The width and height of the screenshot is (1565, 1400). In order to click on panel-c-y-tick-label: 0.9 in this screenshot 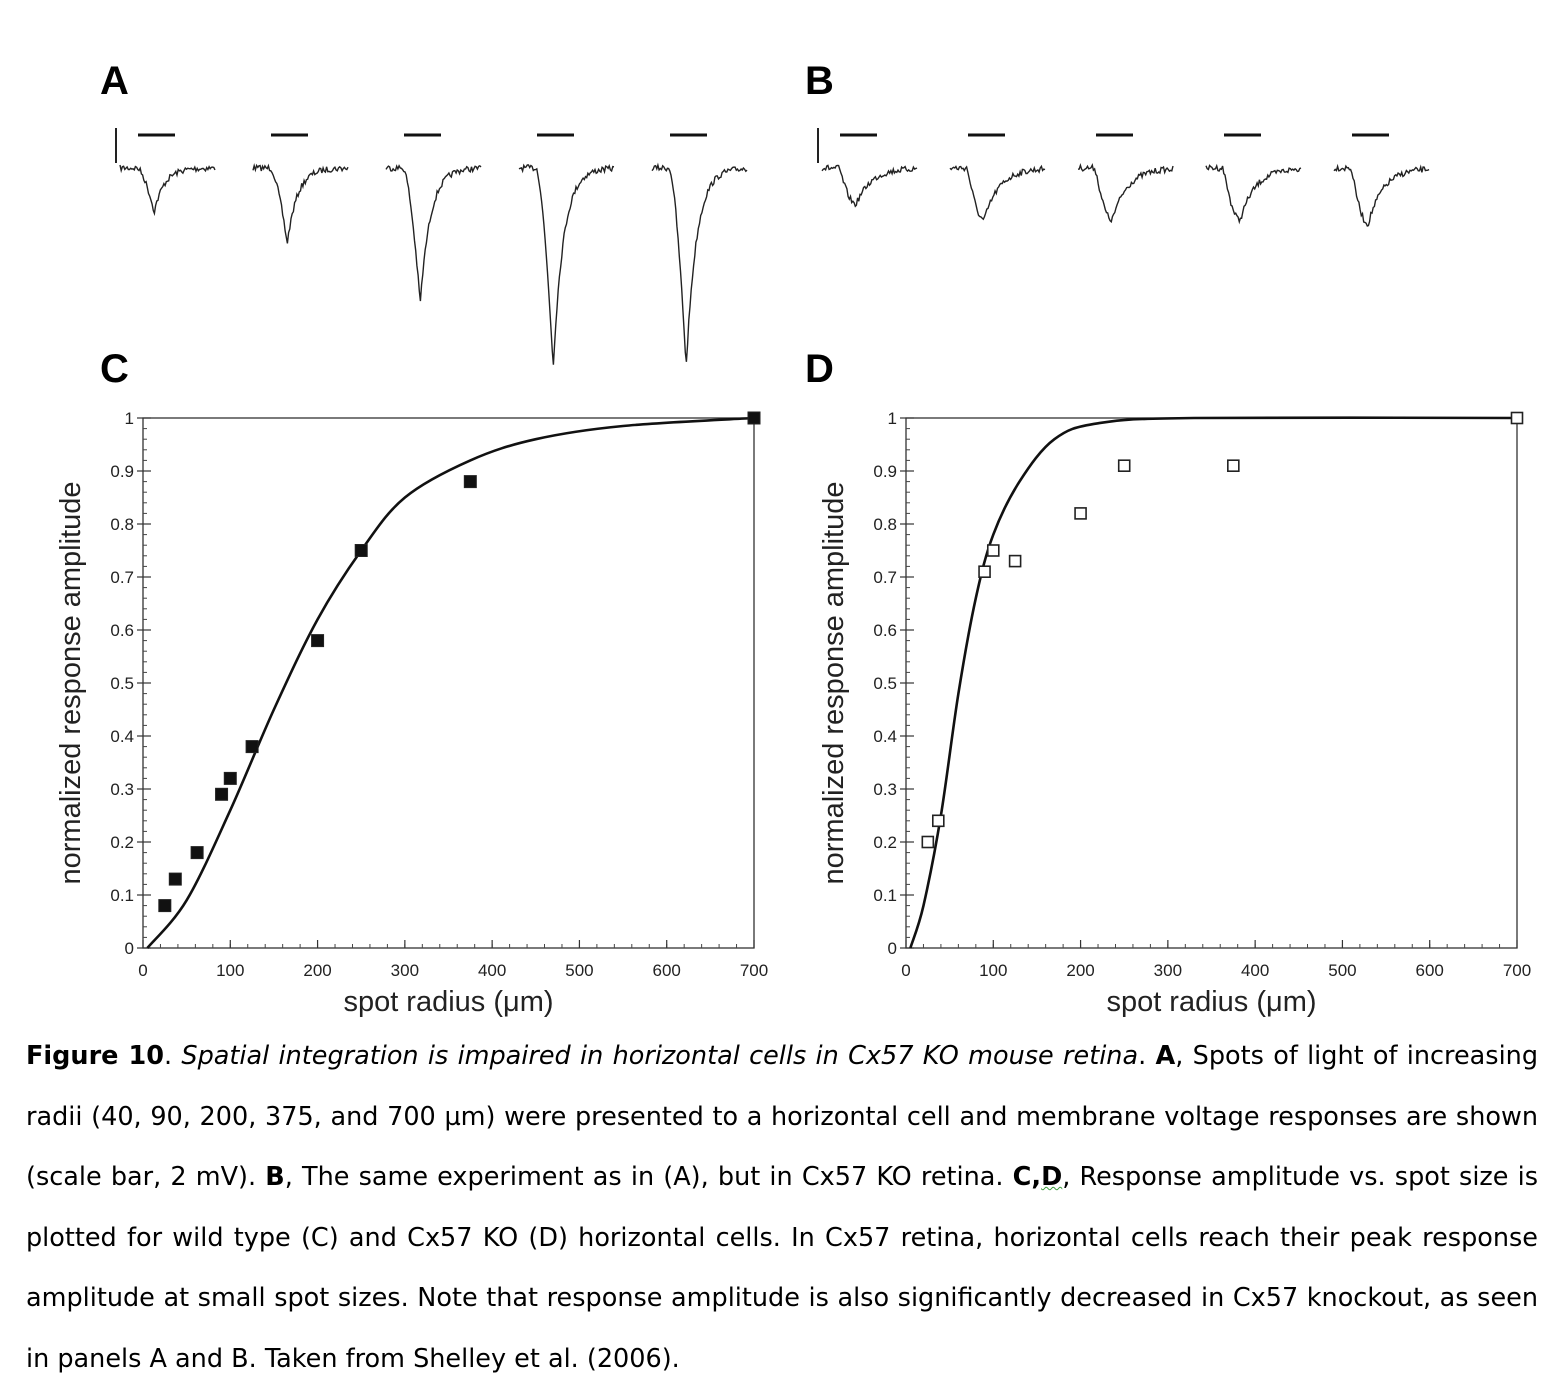, I will do `click(122, 471)`.